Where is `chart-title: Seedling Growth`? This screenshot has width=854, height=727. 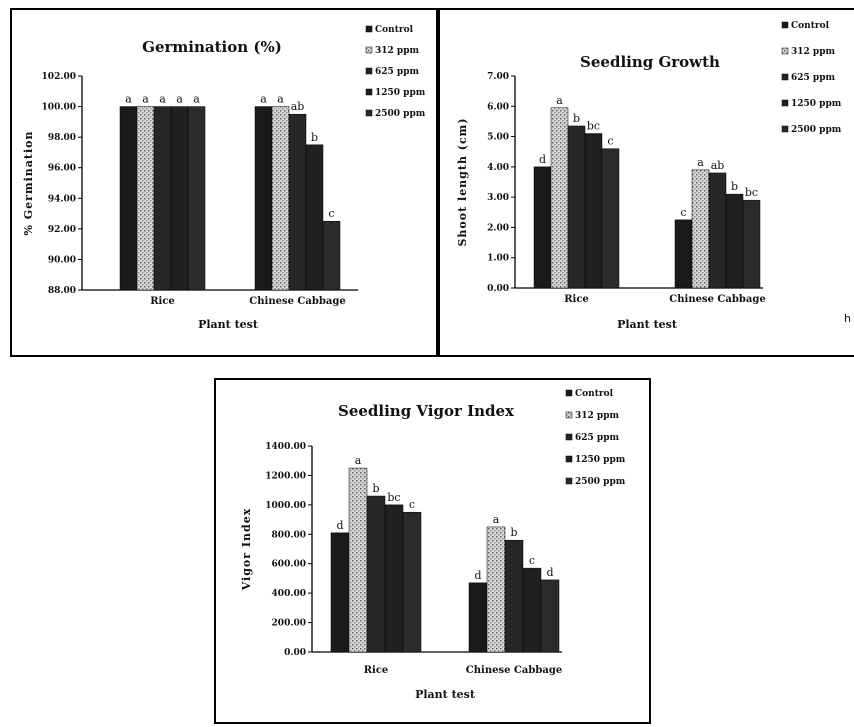
chart-title: Seedling Growth is located at coordinates (650, 62).